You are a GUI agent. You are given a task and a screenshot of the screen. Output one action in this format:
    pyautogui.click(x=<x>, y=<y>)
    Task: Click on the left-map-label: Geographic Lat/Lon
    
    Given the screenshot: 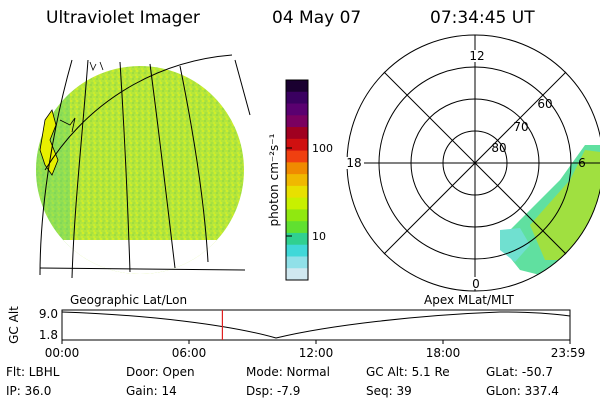 What is the action you would take?
    pyautogui.click(x=128, y=300)
    